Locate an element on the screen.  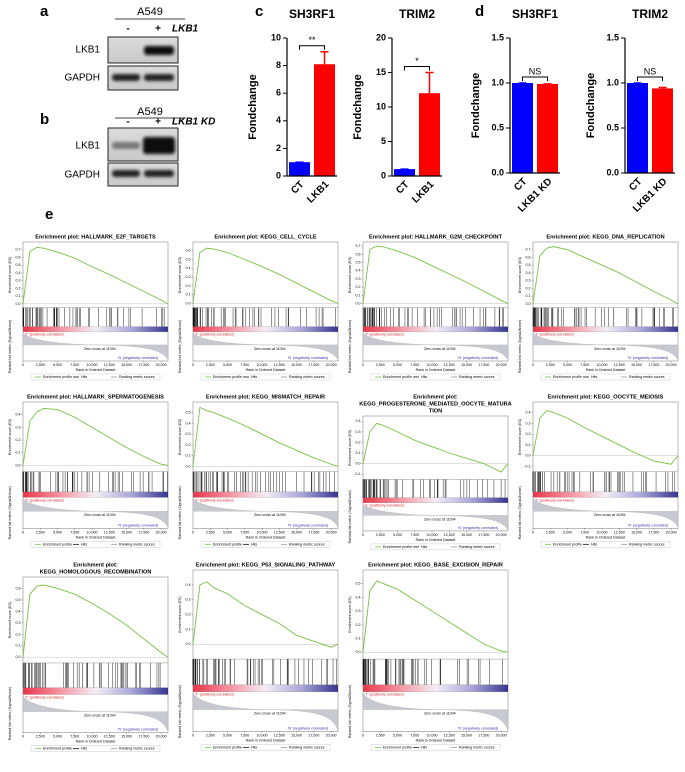
plot-title: Enrichment plot: KEGG_CELL_CYCLE is located at coordinates (265, 237).